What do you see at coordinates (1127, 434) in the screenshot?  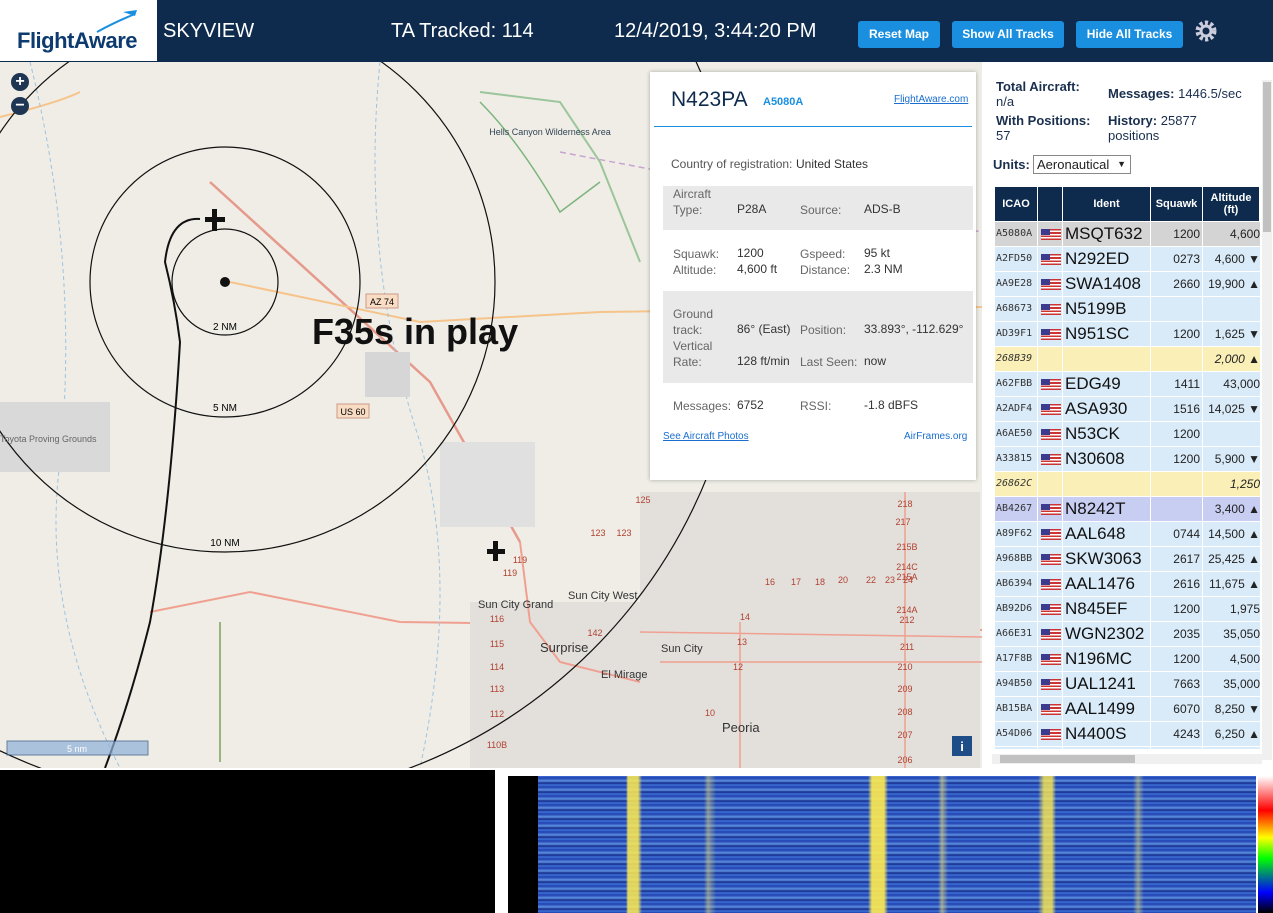 I see `table-row: A6AE50 N53CK 1200` at bounding box center [1127, 434].